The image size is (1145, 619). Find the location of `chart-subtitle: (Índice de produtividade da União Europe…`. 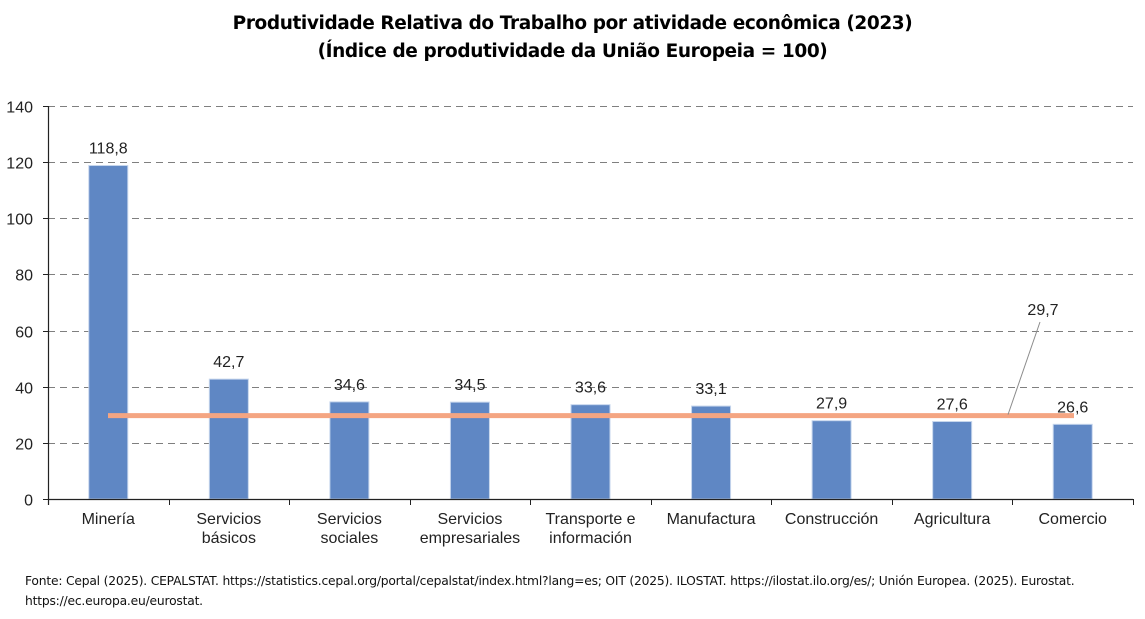

chart-subtitle: (Índice de produtividade da União Europe… is located at coordinates (572, 51).